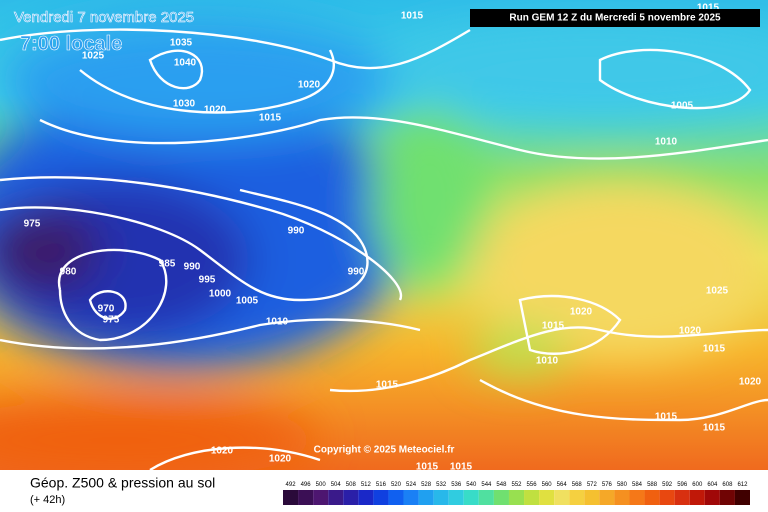  I want to click on run-info: Run GEM 12 Z du Mercredi 5 novembre 2025, so click(615, 18).